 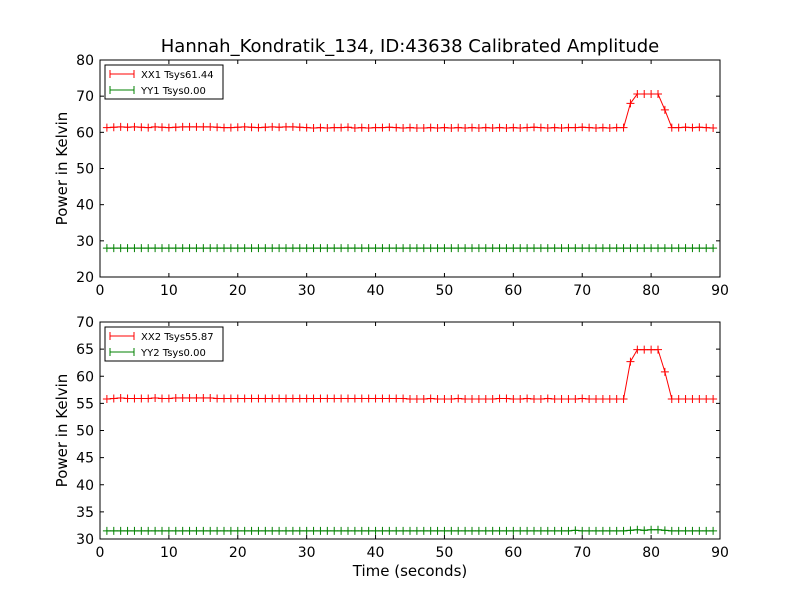 What do you see at coordinates (85, 61) in the screenshot?
I see `y-tick-label: 80` at bounding box center [85, 61].